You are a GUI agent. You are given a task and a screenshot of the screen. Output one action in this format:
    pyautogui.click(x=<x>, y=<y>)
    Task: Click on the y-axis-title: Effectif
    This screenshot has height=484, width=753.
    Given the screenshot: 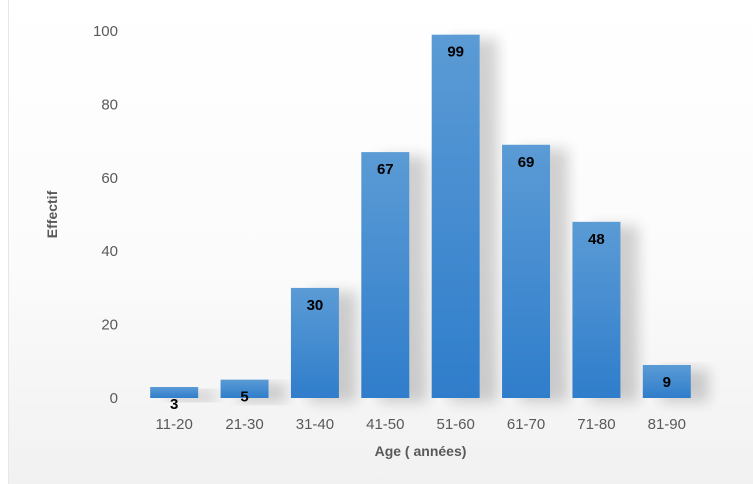 What is the action you would take?
    pyautogui.click(x=52, y=214)
    